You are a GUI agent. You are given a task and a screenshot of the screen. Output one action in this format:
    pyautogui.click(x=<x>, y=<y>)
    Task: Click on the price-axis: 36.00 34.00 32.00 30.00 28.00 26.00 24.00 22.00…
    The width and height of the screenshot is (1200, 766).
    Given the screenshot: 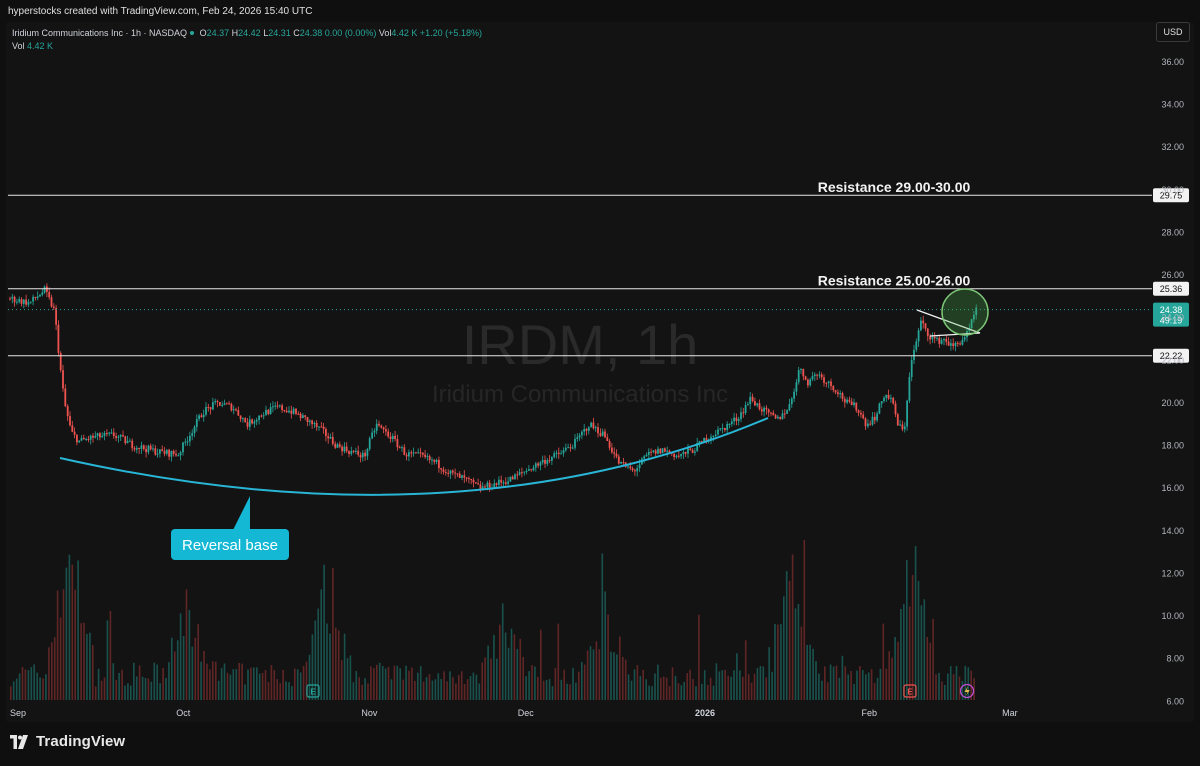 What is the action you would take?
    pyautogui.click(x=1172, y=381)
    